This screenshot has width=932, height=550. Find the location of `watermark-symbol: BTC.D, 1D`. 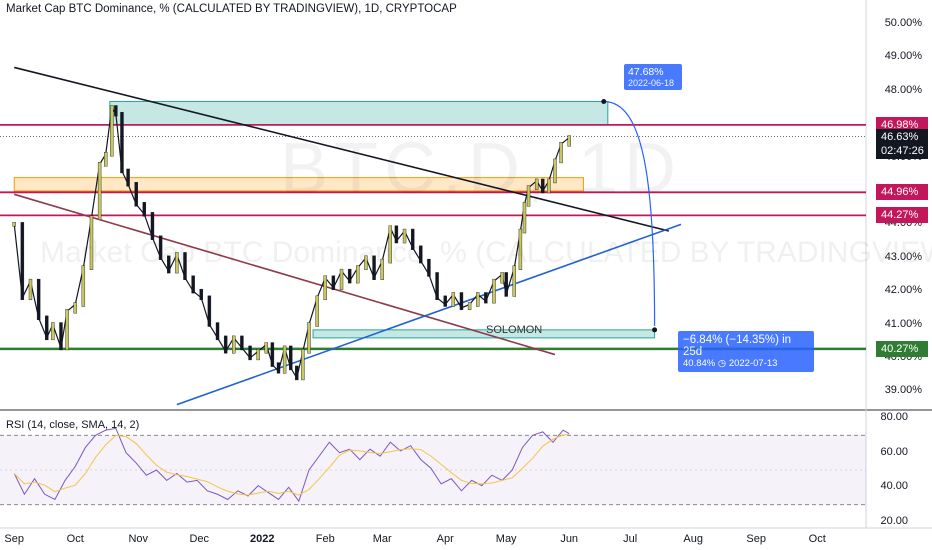

watermark-symbol: BTC.D, 1D is located at coordinates (481, 169).